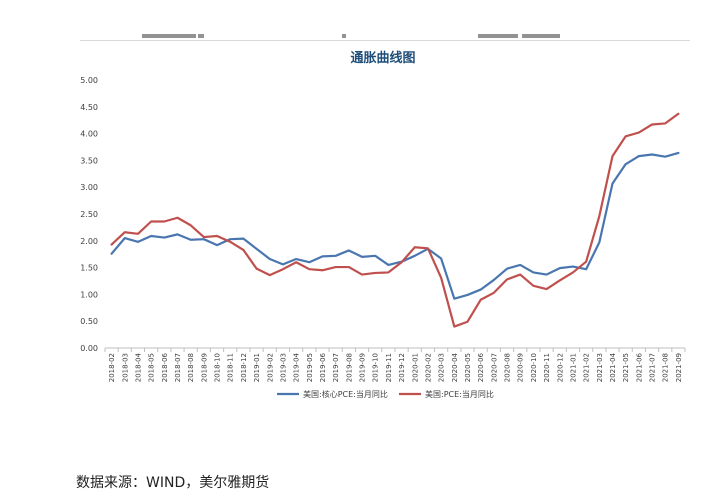  I want to click on cropped-header-strip, so click(385, 35).